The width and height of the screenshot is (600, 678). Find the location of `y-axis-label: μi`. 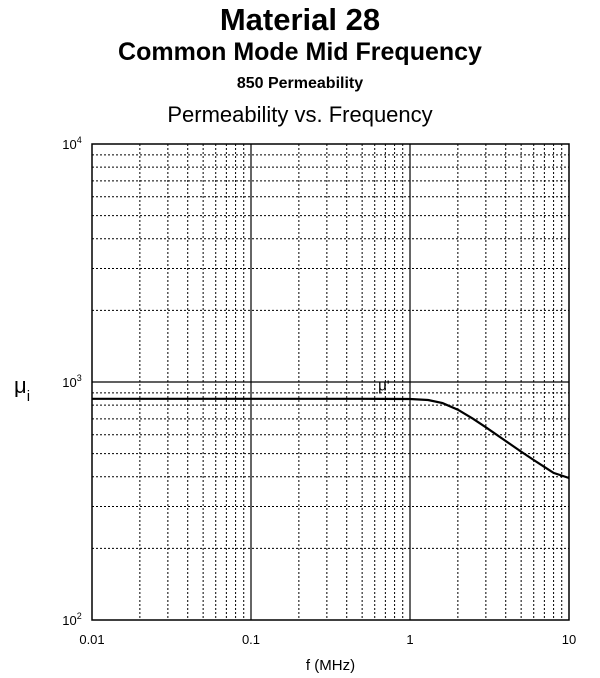

y-axis-label: μi is located at coordinates (22, 389).